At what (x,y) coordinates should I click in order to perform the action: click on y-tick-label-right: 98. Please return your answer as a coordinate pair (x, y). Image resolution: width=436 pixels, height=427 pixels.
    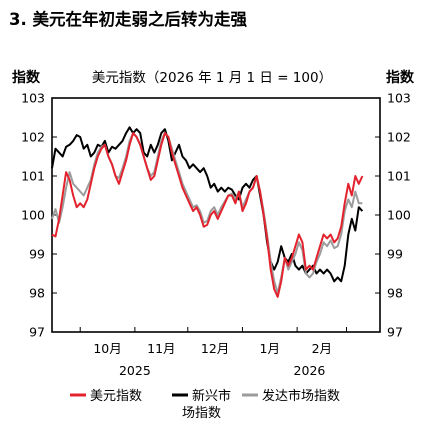
    Looking at the image, I should click on (395, 293).